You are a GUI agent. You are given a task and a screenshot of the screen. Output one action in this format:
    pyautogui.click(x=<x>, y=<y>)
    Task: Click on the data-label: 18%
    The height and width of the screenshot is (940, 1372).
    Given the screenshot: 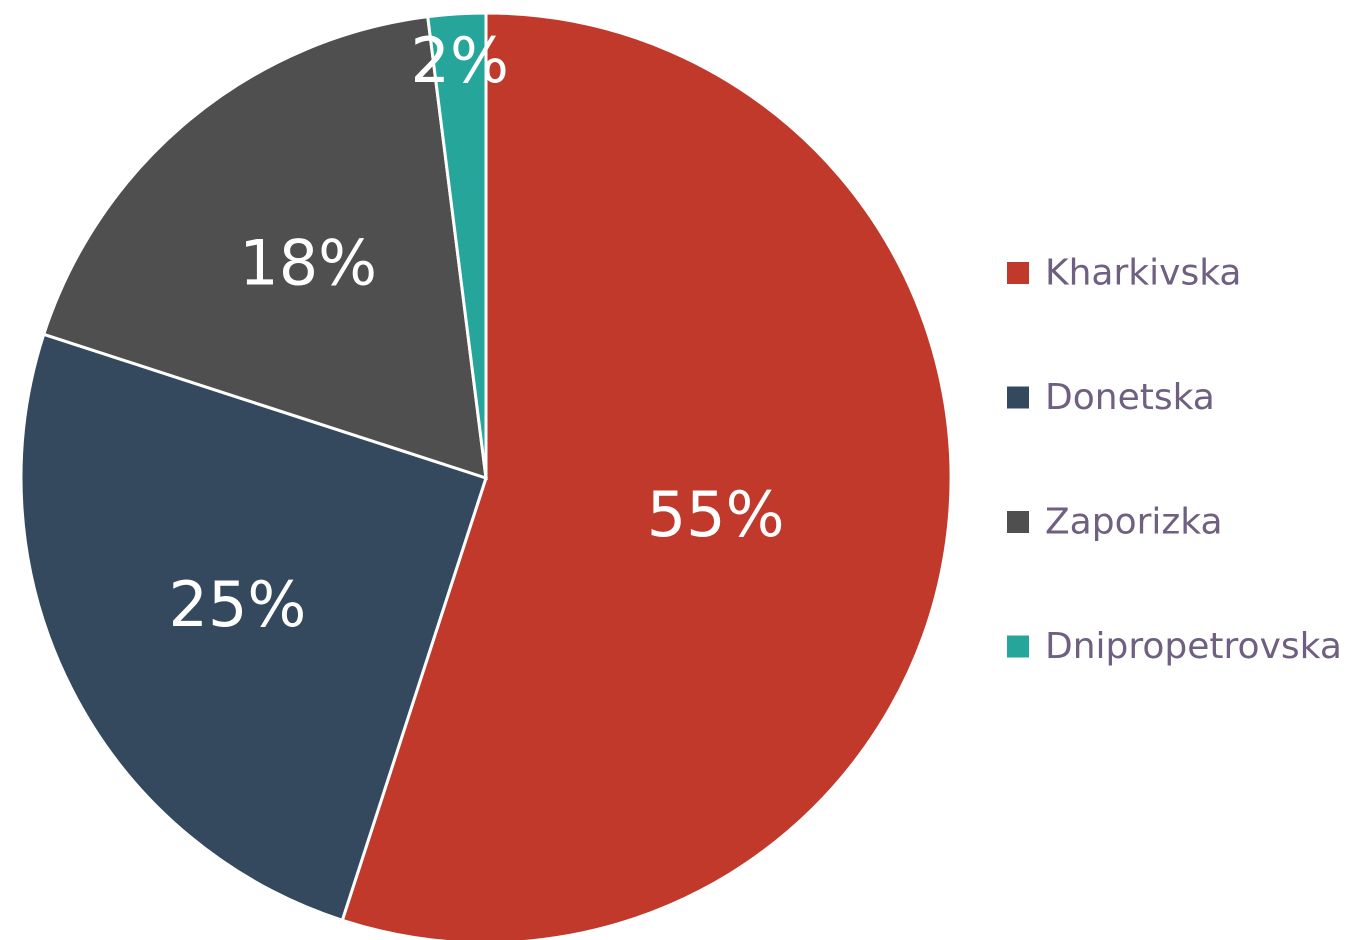 What is the action you would take?
    pyautogui.click(x=308, y=263)
    